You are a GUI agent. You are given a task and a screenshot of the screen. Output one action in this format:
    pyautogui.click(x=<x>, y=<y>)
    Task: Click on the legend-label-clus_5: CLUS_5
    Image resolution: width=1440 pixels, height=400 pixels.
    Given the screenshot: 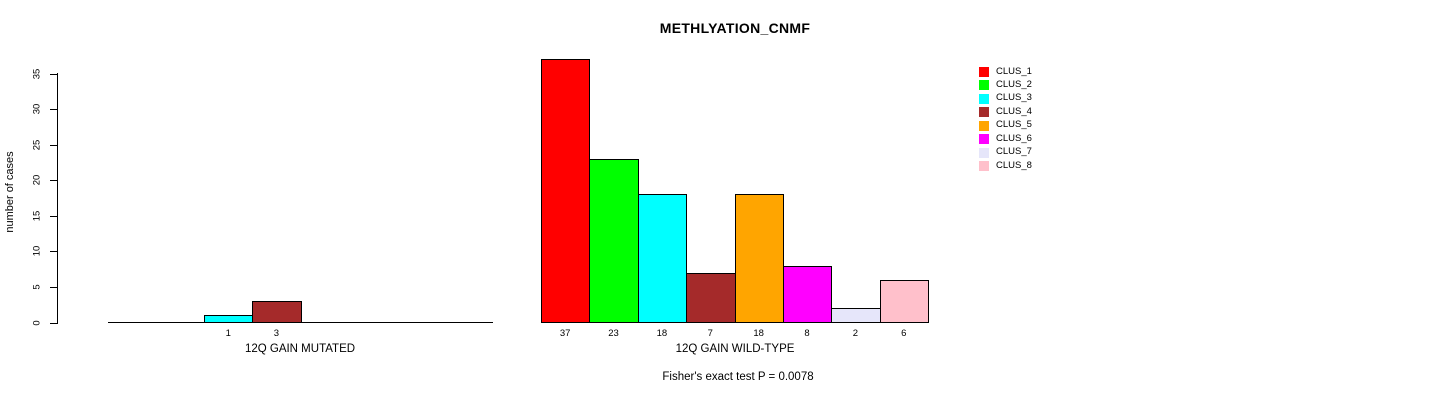 What is the action you would take?
    pyautogui.click(x=1014, y=125)
    